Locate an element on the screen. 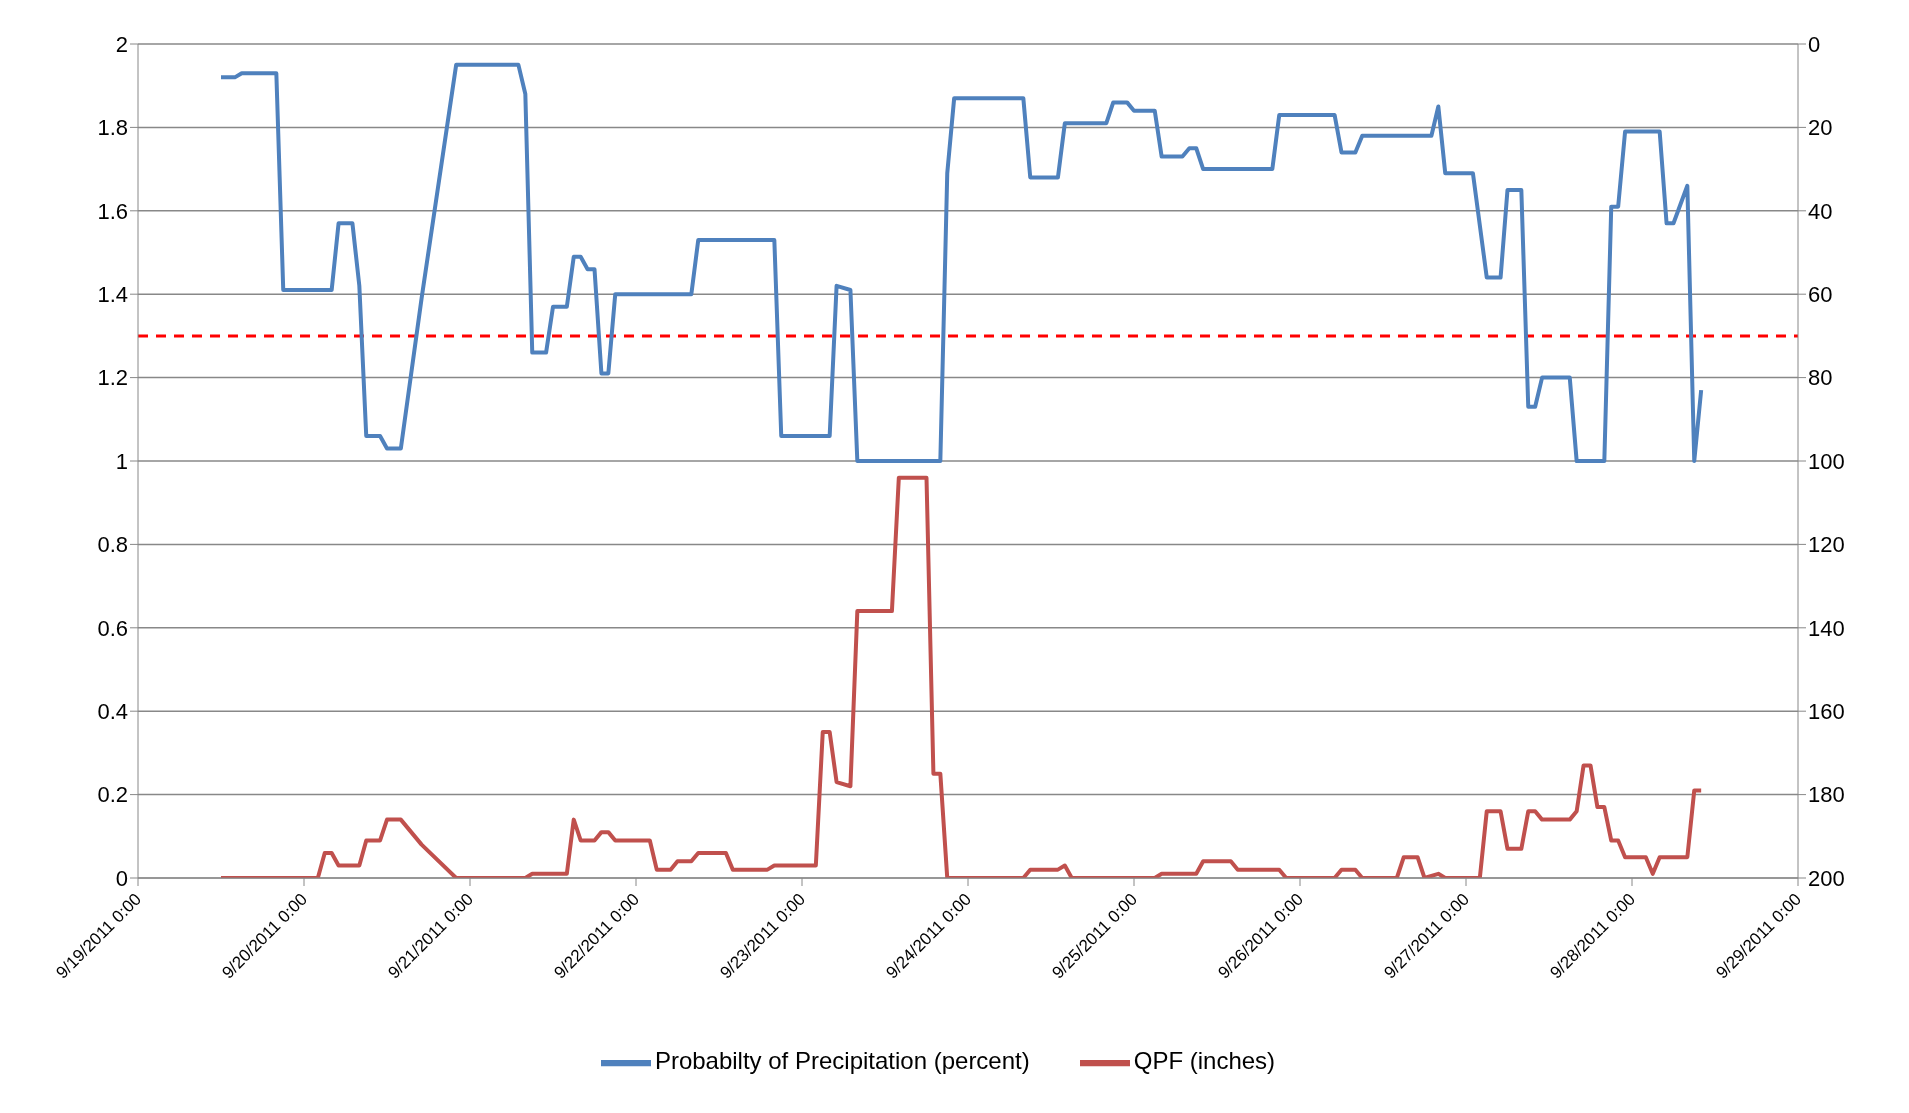 The height and width of the screenshot is (1113, 1909). y2-tick-label: 160 is located at coordinates (1826, 712).